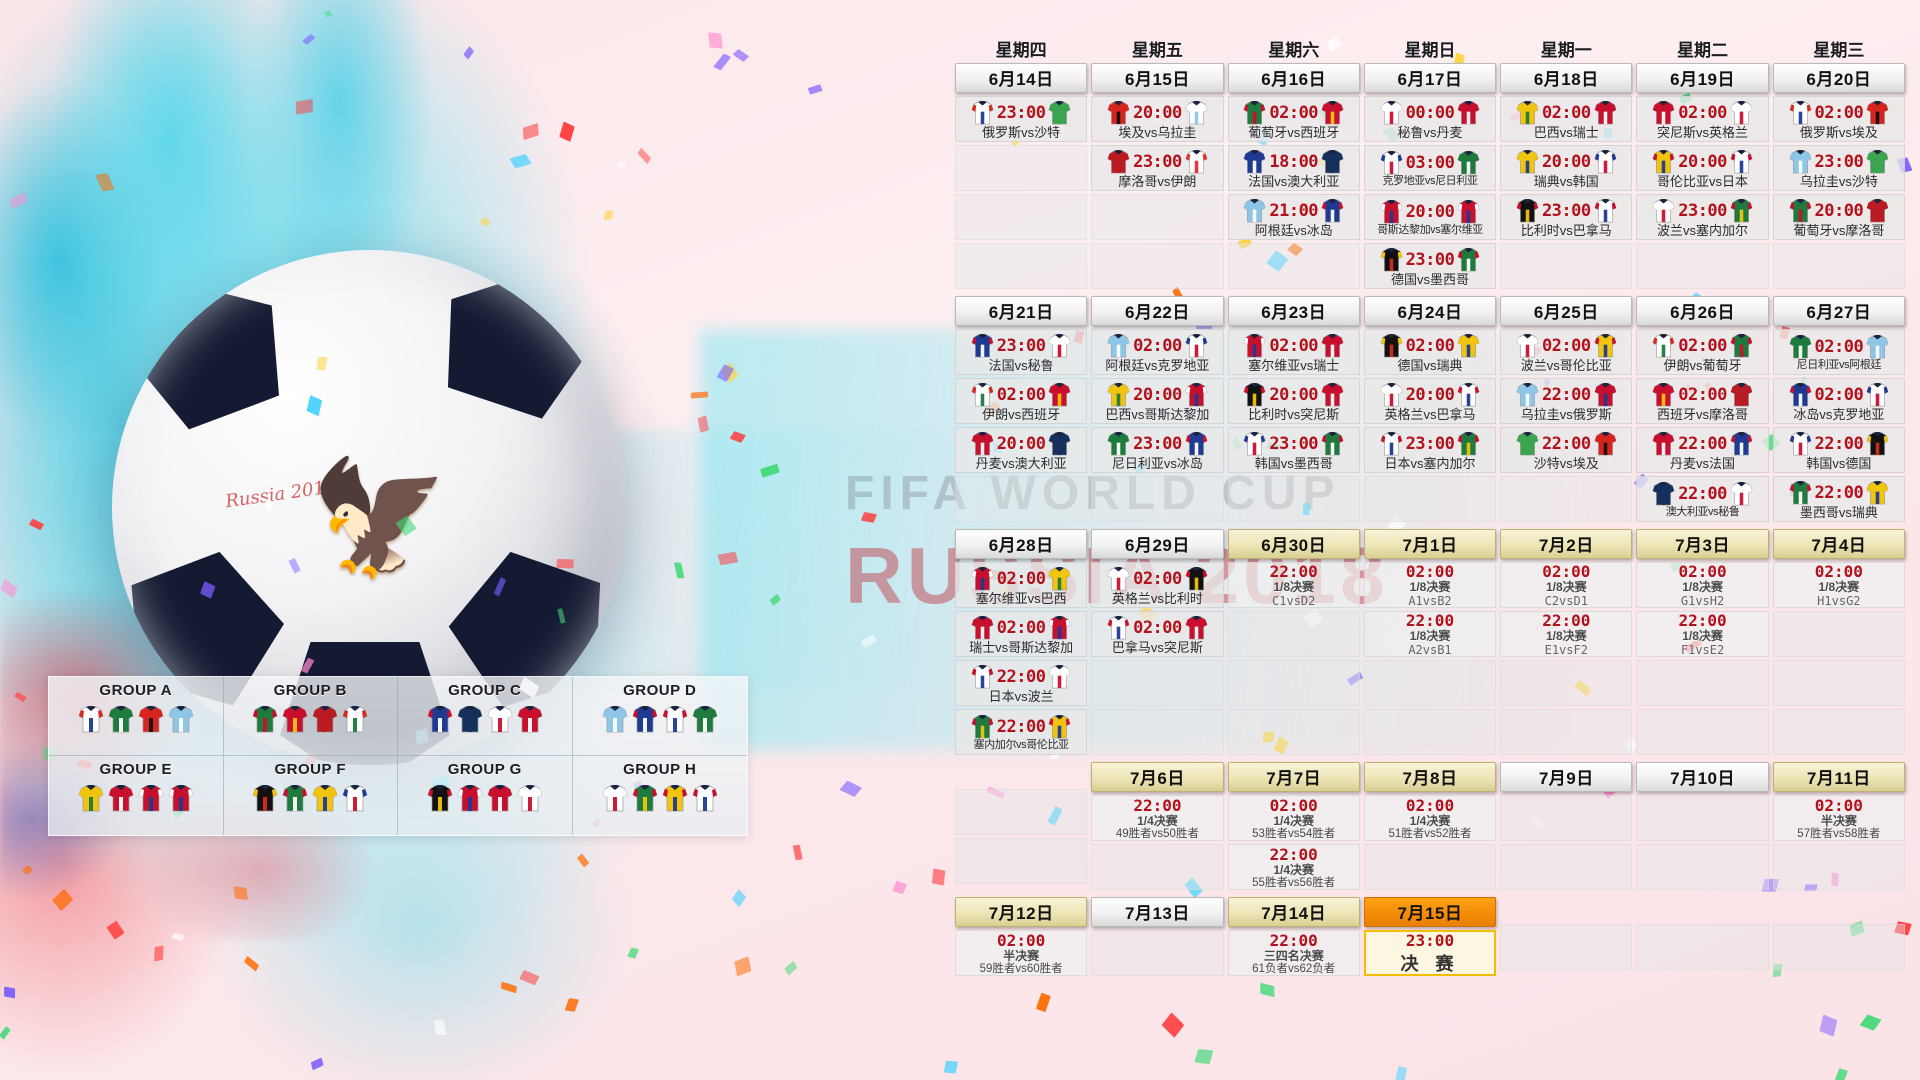  I want to click on date-header: 7月14日, so click(1293, 912).